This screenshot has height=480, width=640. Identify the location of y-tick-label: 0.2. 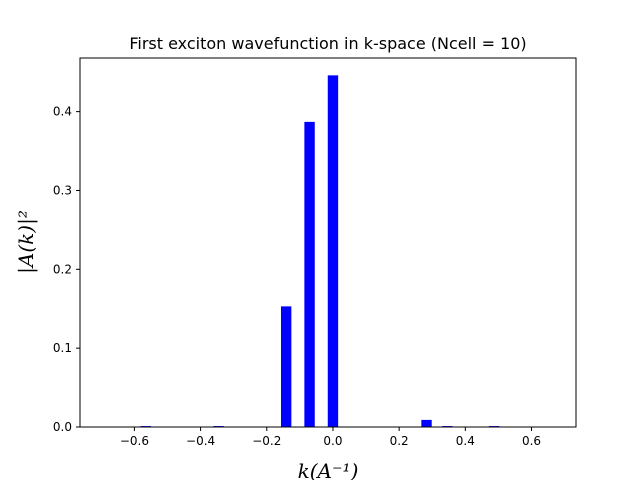
(62, 269).